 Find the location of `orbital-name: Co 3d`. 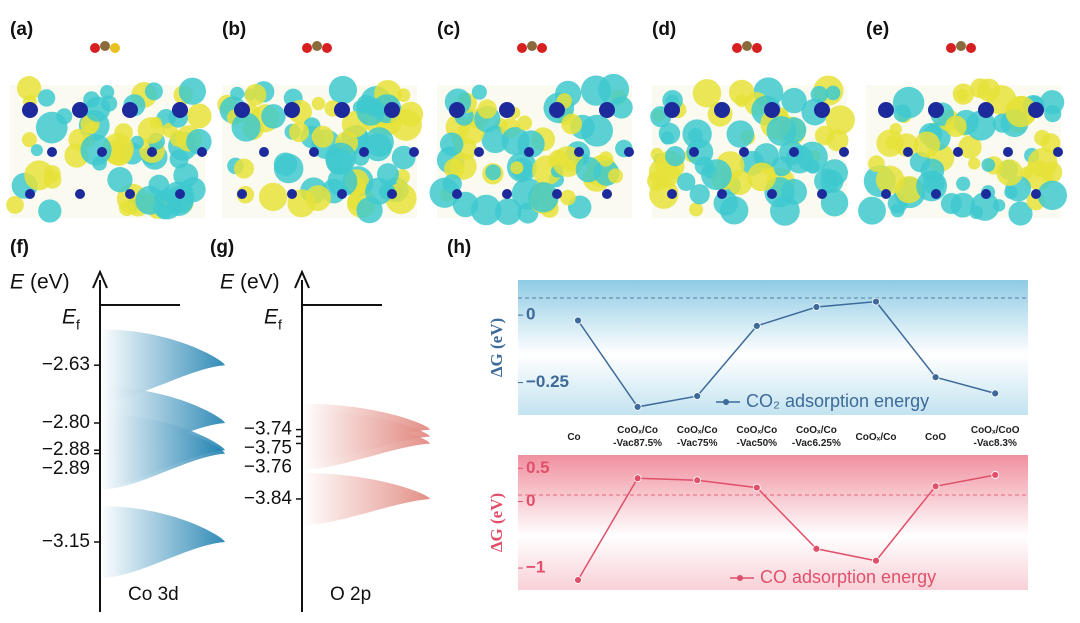

orbital-name: Co 3d is located at coordinates (153, 594).